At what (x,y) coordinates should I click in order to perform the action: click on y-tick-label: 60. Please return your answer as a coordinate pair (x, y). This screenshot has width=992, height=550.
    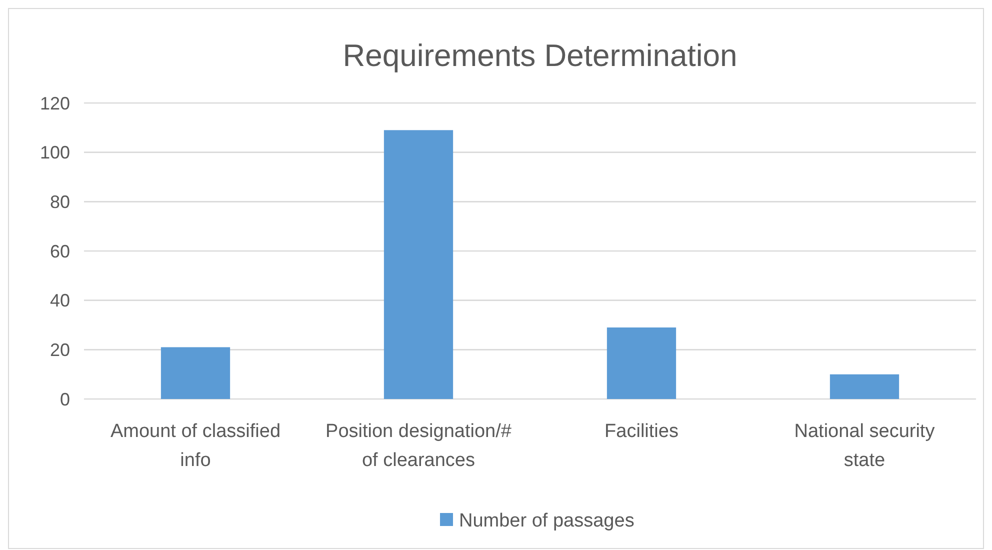
    Looking at the image, I should click on (60, 251).